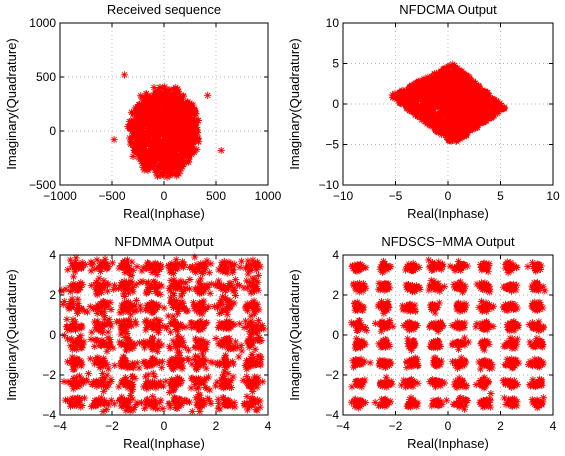 Image resolution: width=565 pixels, height=456 pixels. What do you see at coordinates (500, 196) in the screenshot?
I see `x-tick-label: 5` at bounding box center [500, 196].